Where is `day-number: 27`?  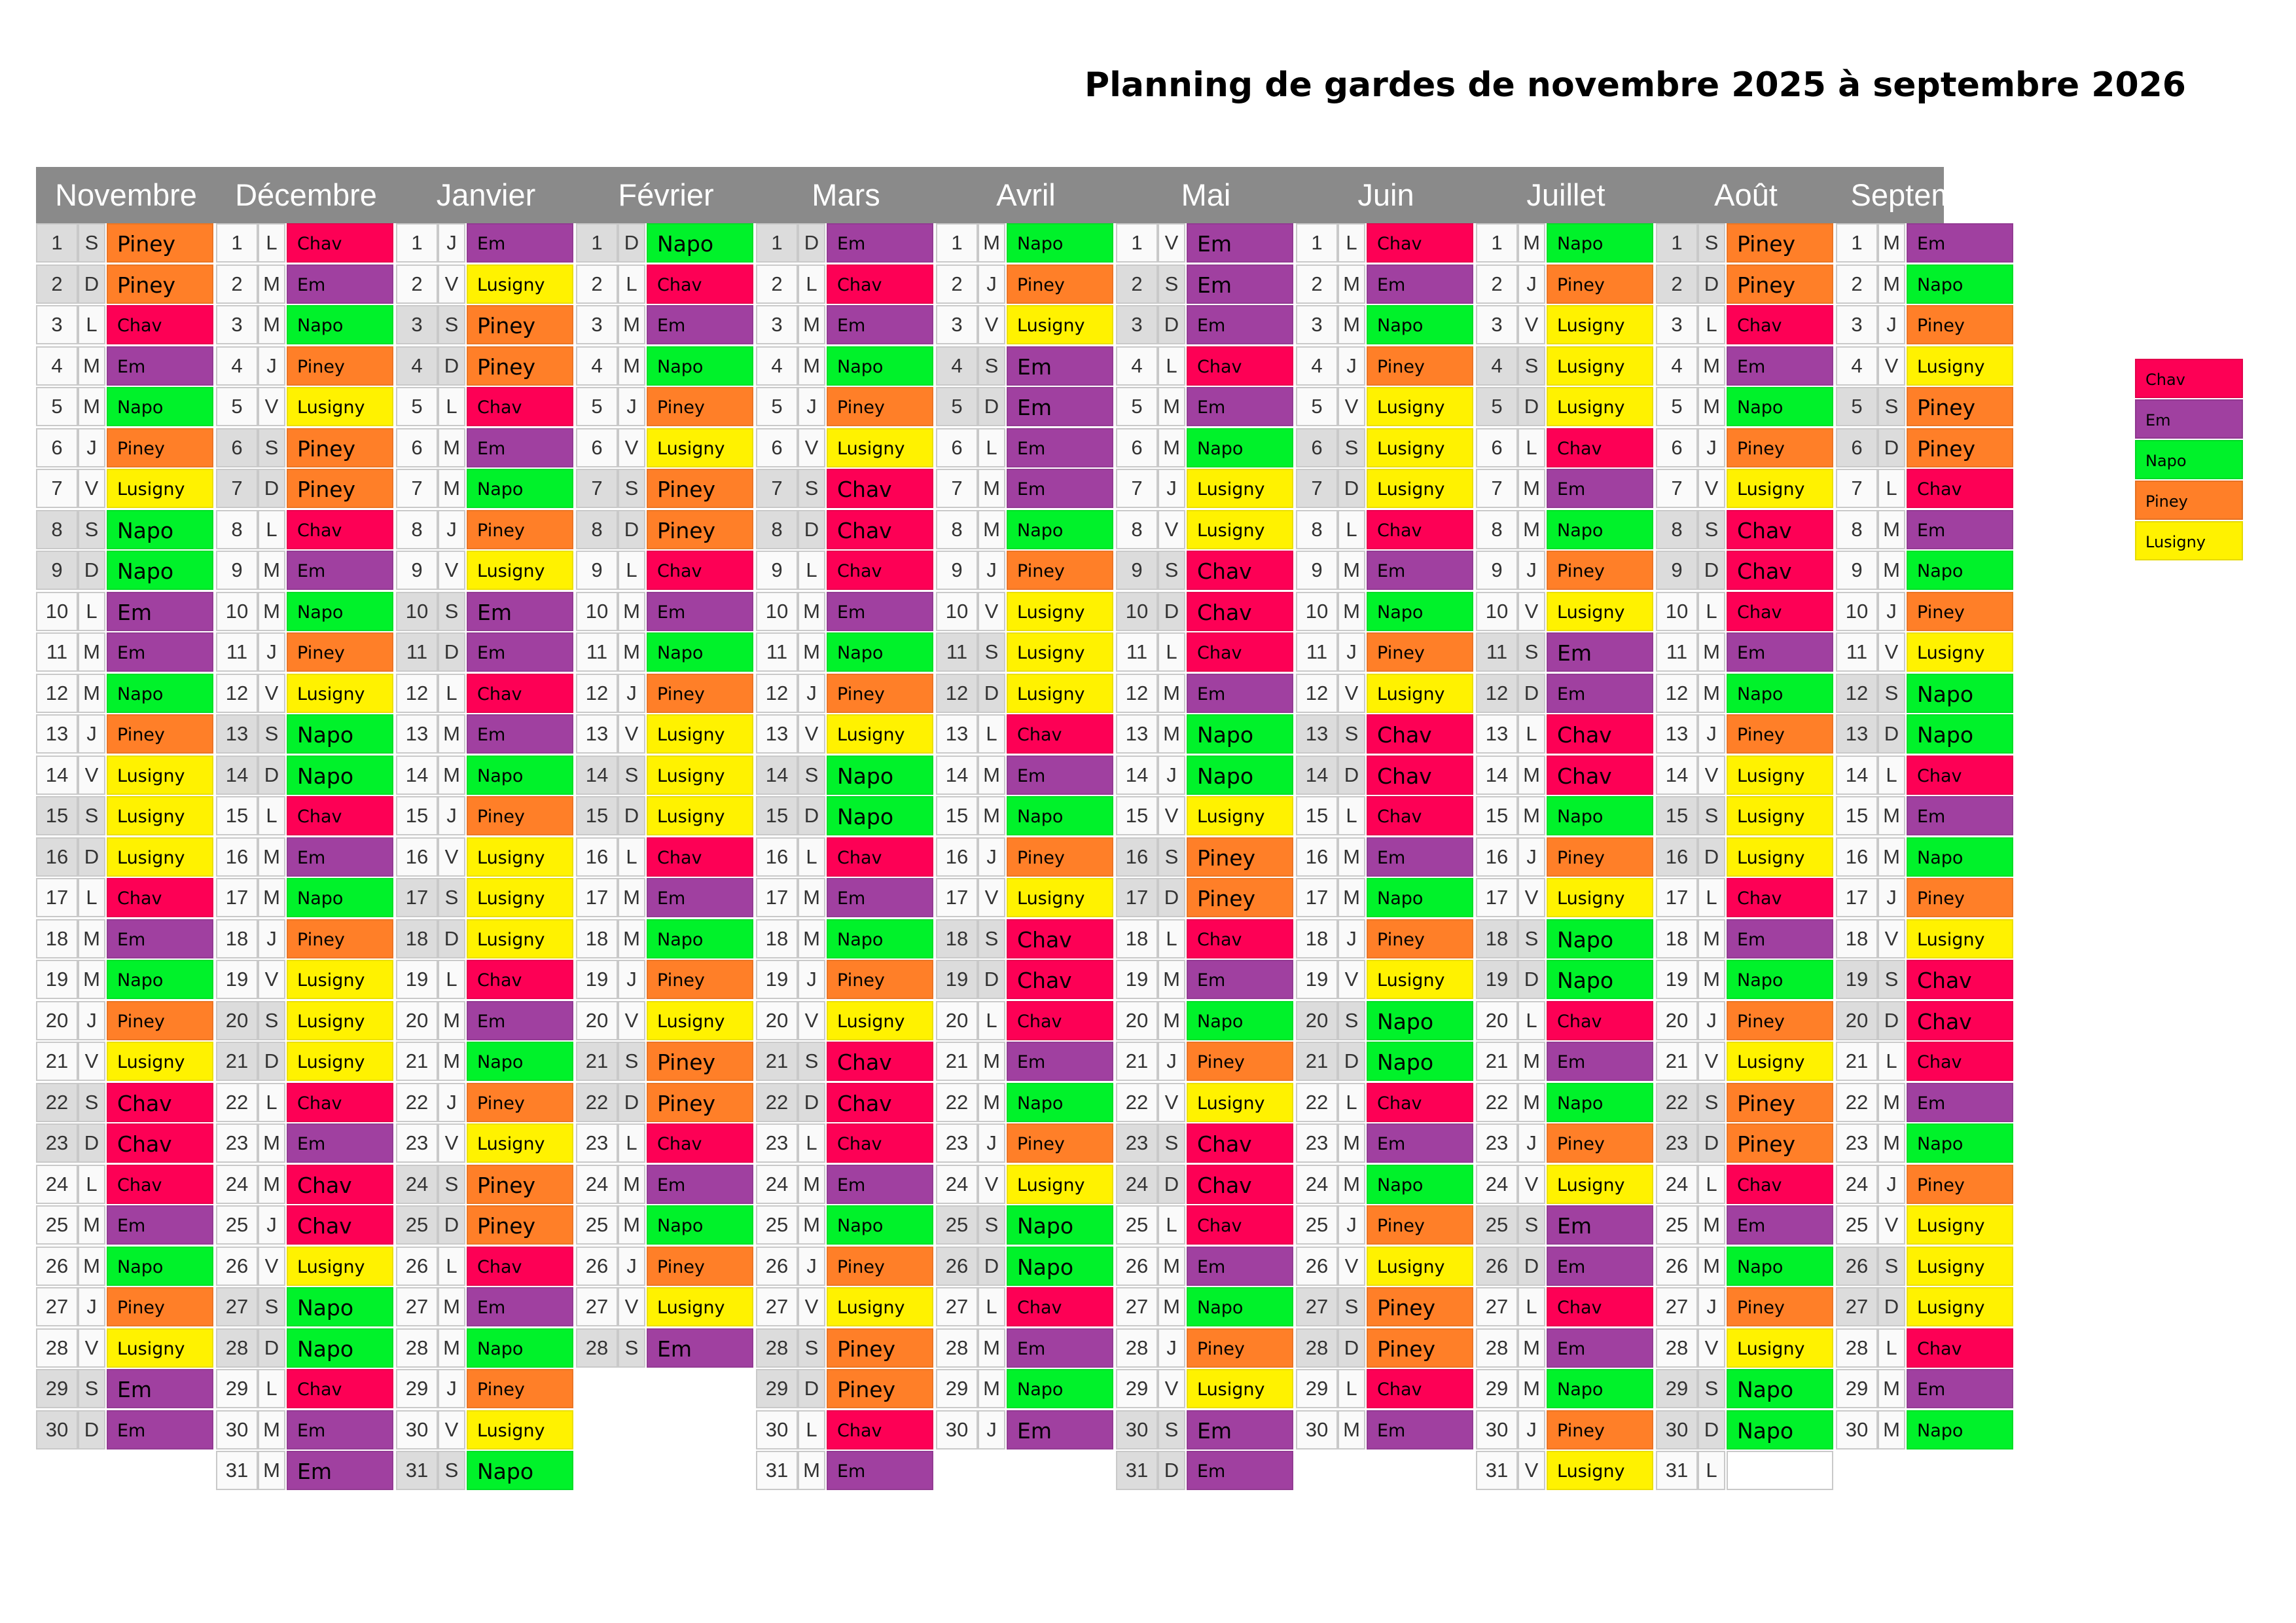 day-number: 27 is located at coordinates (417, 1306).